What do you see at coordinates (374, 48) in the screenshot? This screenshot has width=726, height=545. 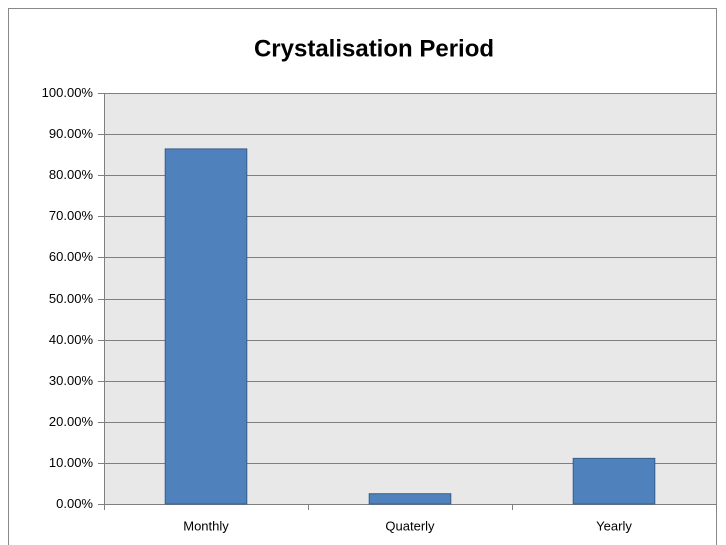 I see `chart-title: Crystalisation Period` at bounding box center [374, 48].